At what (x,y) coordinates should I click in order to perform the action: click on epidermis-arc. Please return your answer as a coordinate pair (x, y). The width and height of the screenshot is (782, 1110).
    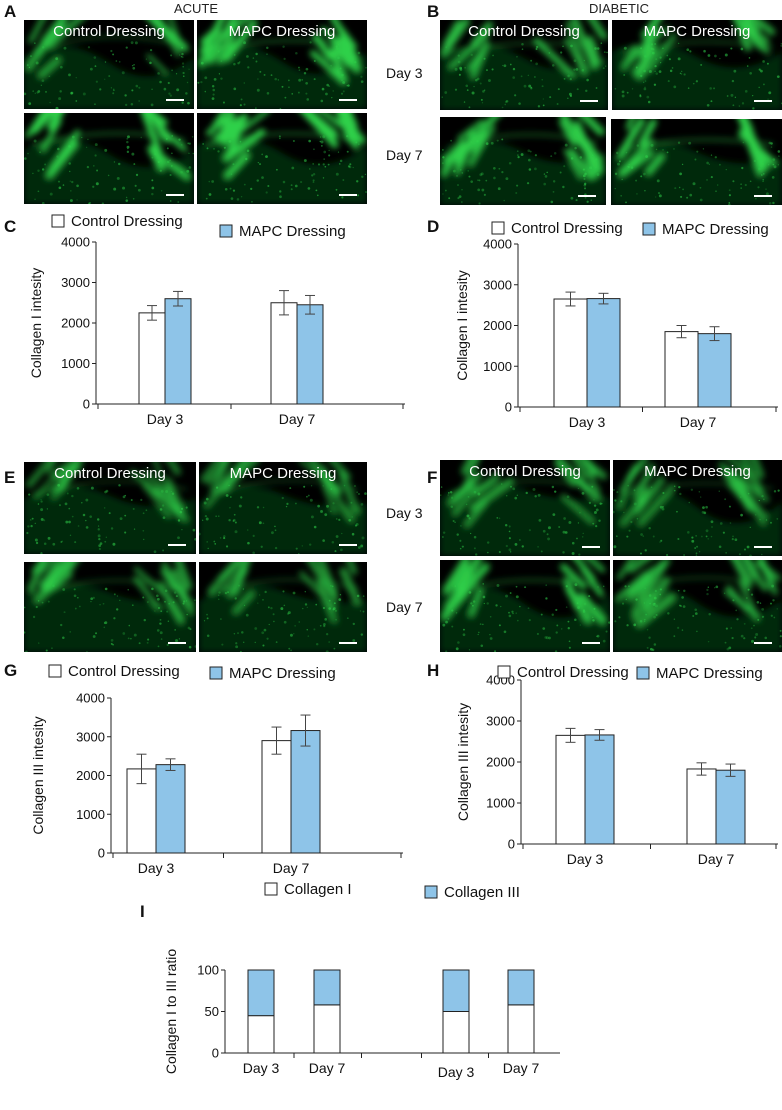
    Looking at the image, I should click on (109, 139).